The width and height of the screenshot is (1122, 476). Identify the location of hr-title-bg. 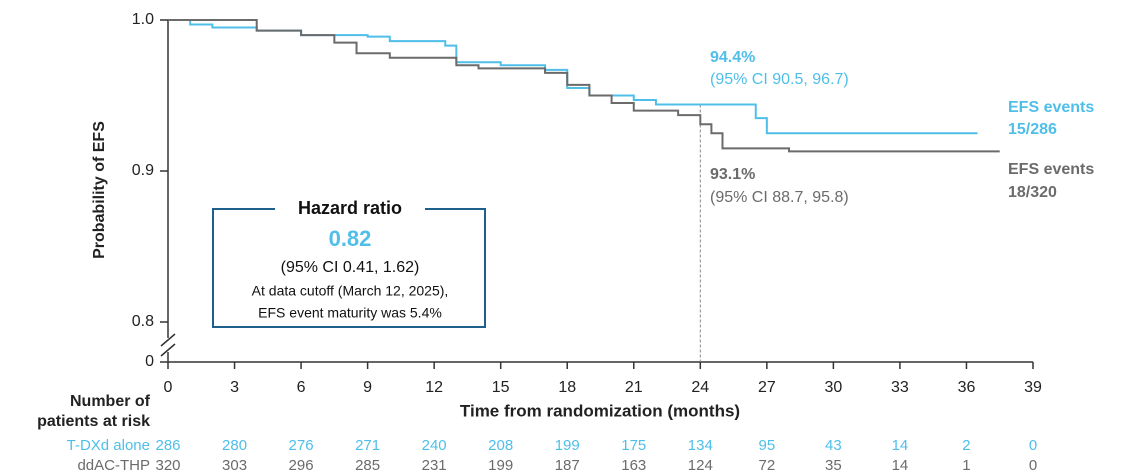
(350, 209).